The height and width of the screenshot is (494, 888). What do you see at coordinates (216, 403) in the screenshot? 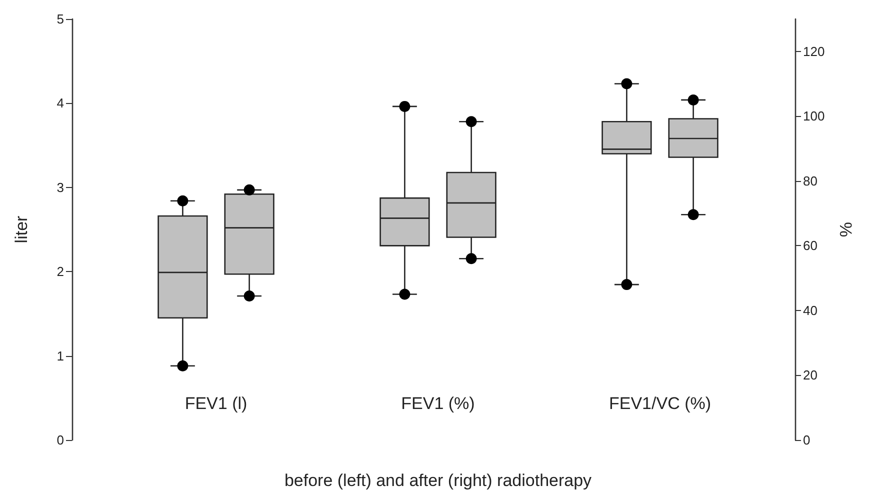
I see `x-tick-label: FEV1 (l)` at bounding box center [216, 403].